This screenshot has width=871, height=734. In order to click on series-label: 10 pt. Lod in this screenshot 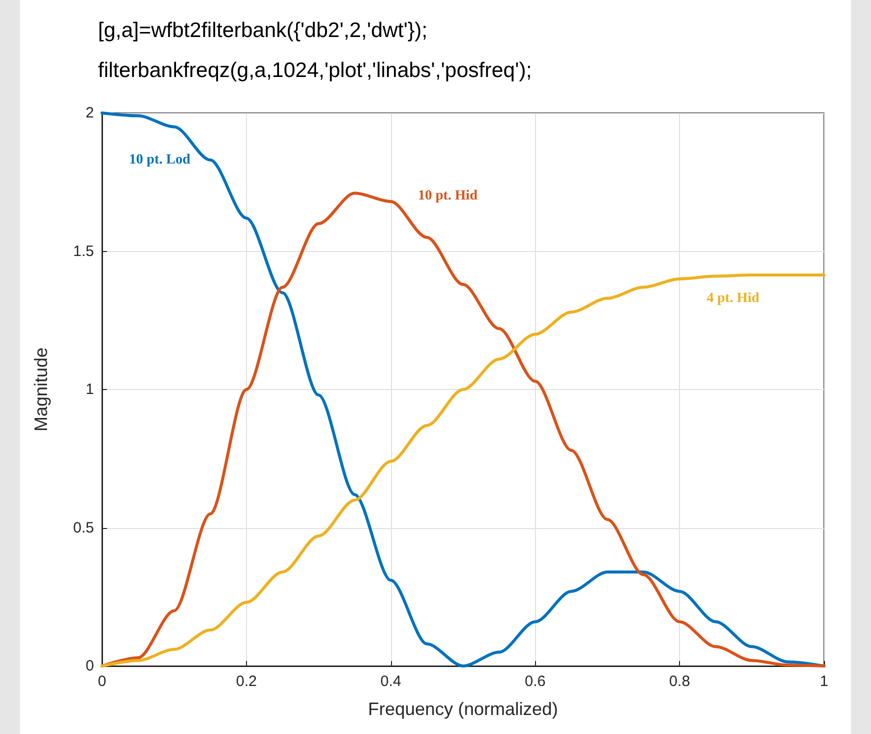, I will do `click(159, 160)`.